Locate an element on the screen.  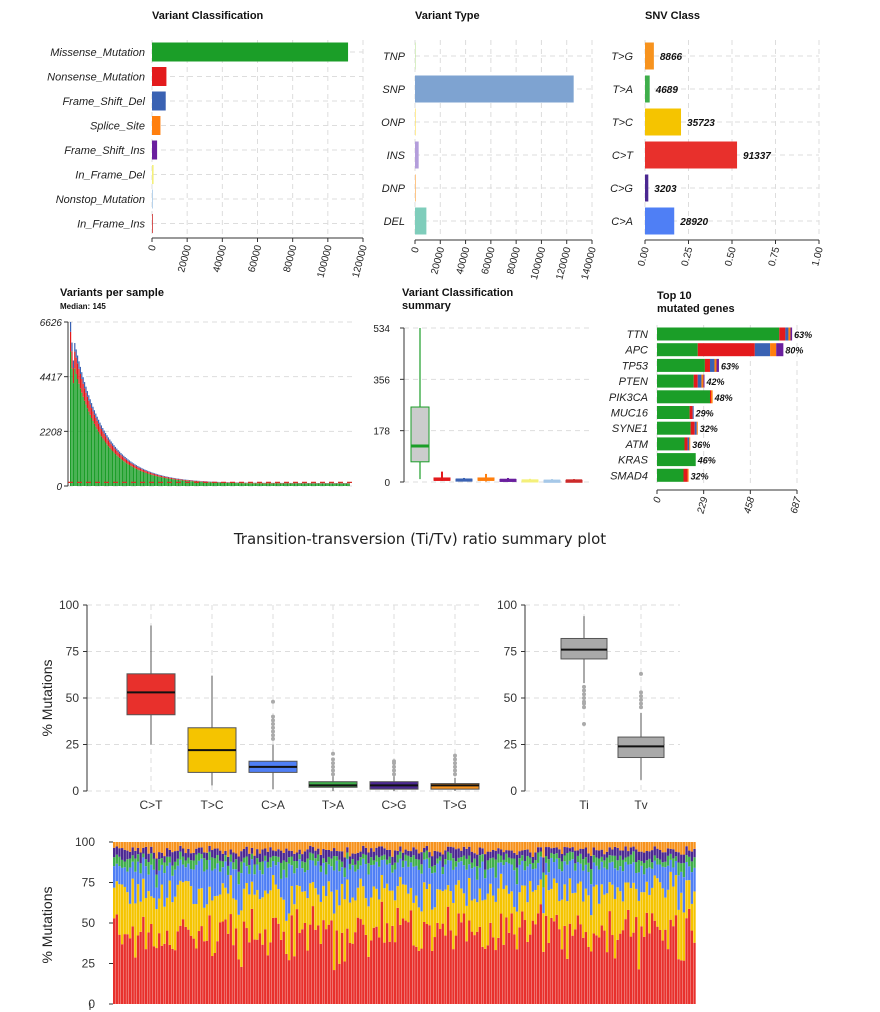
gene-bar-segment is located at coordinates (688, 475).